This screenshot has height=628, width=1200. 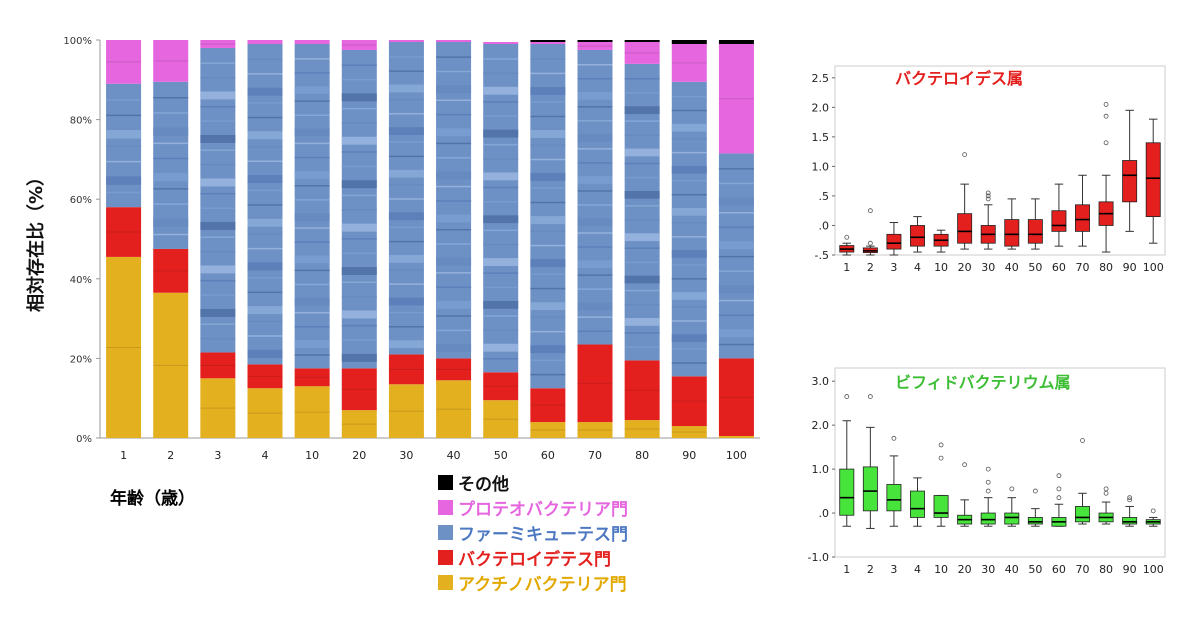 I want to click on x-tick-label: 60, so click(x=1059, y=569).